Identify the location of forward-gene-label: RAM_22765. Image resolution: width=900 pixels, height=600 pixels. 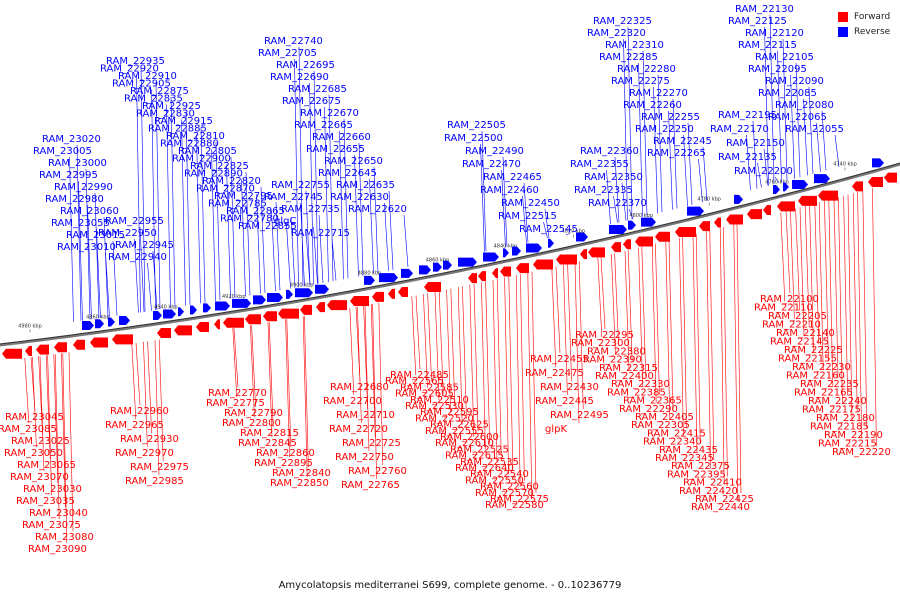
(370, 485).